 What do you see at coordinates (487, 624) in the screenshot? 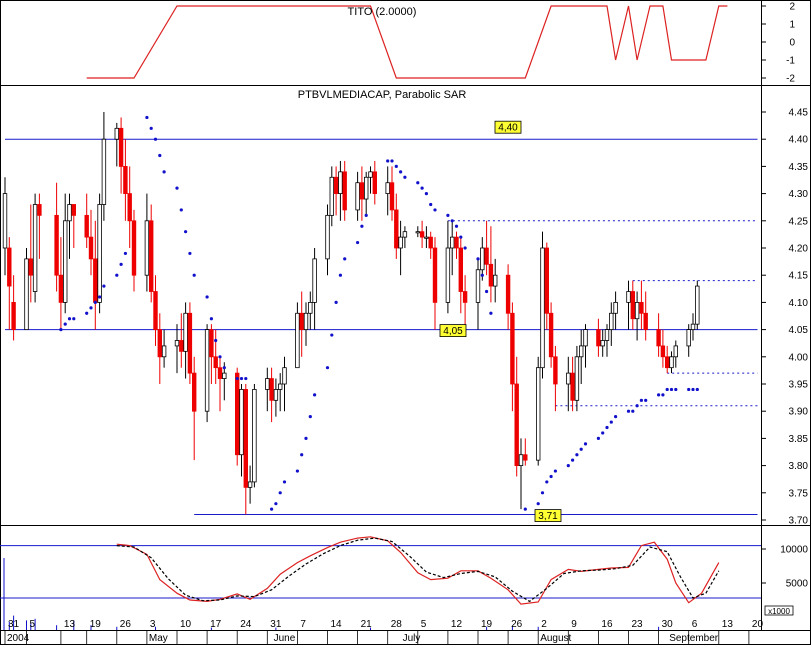
I see `time-tick-label: 19` at bounding box center [487, 624].